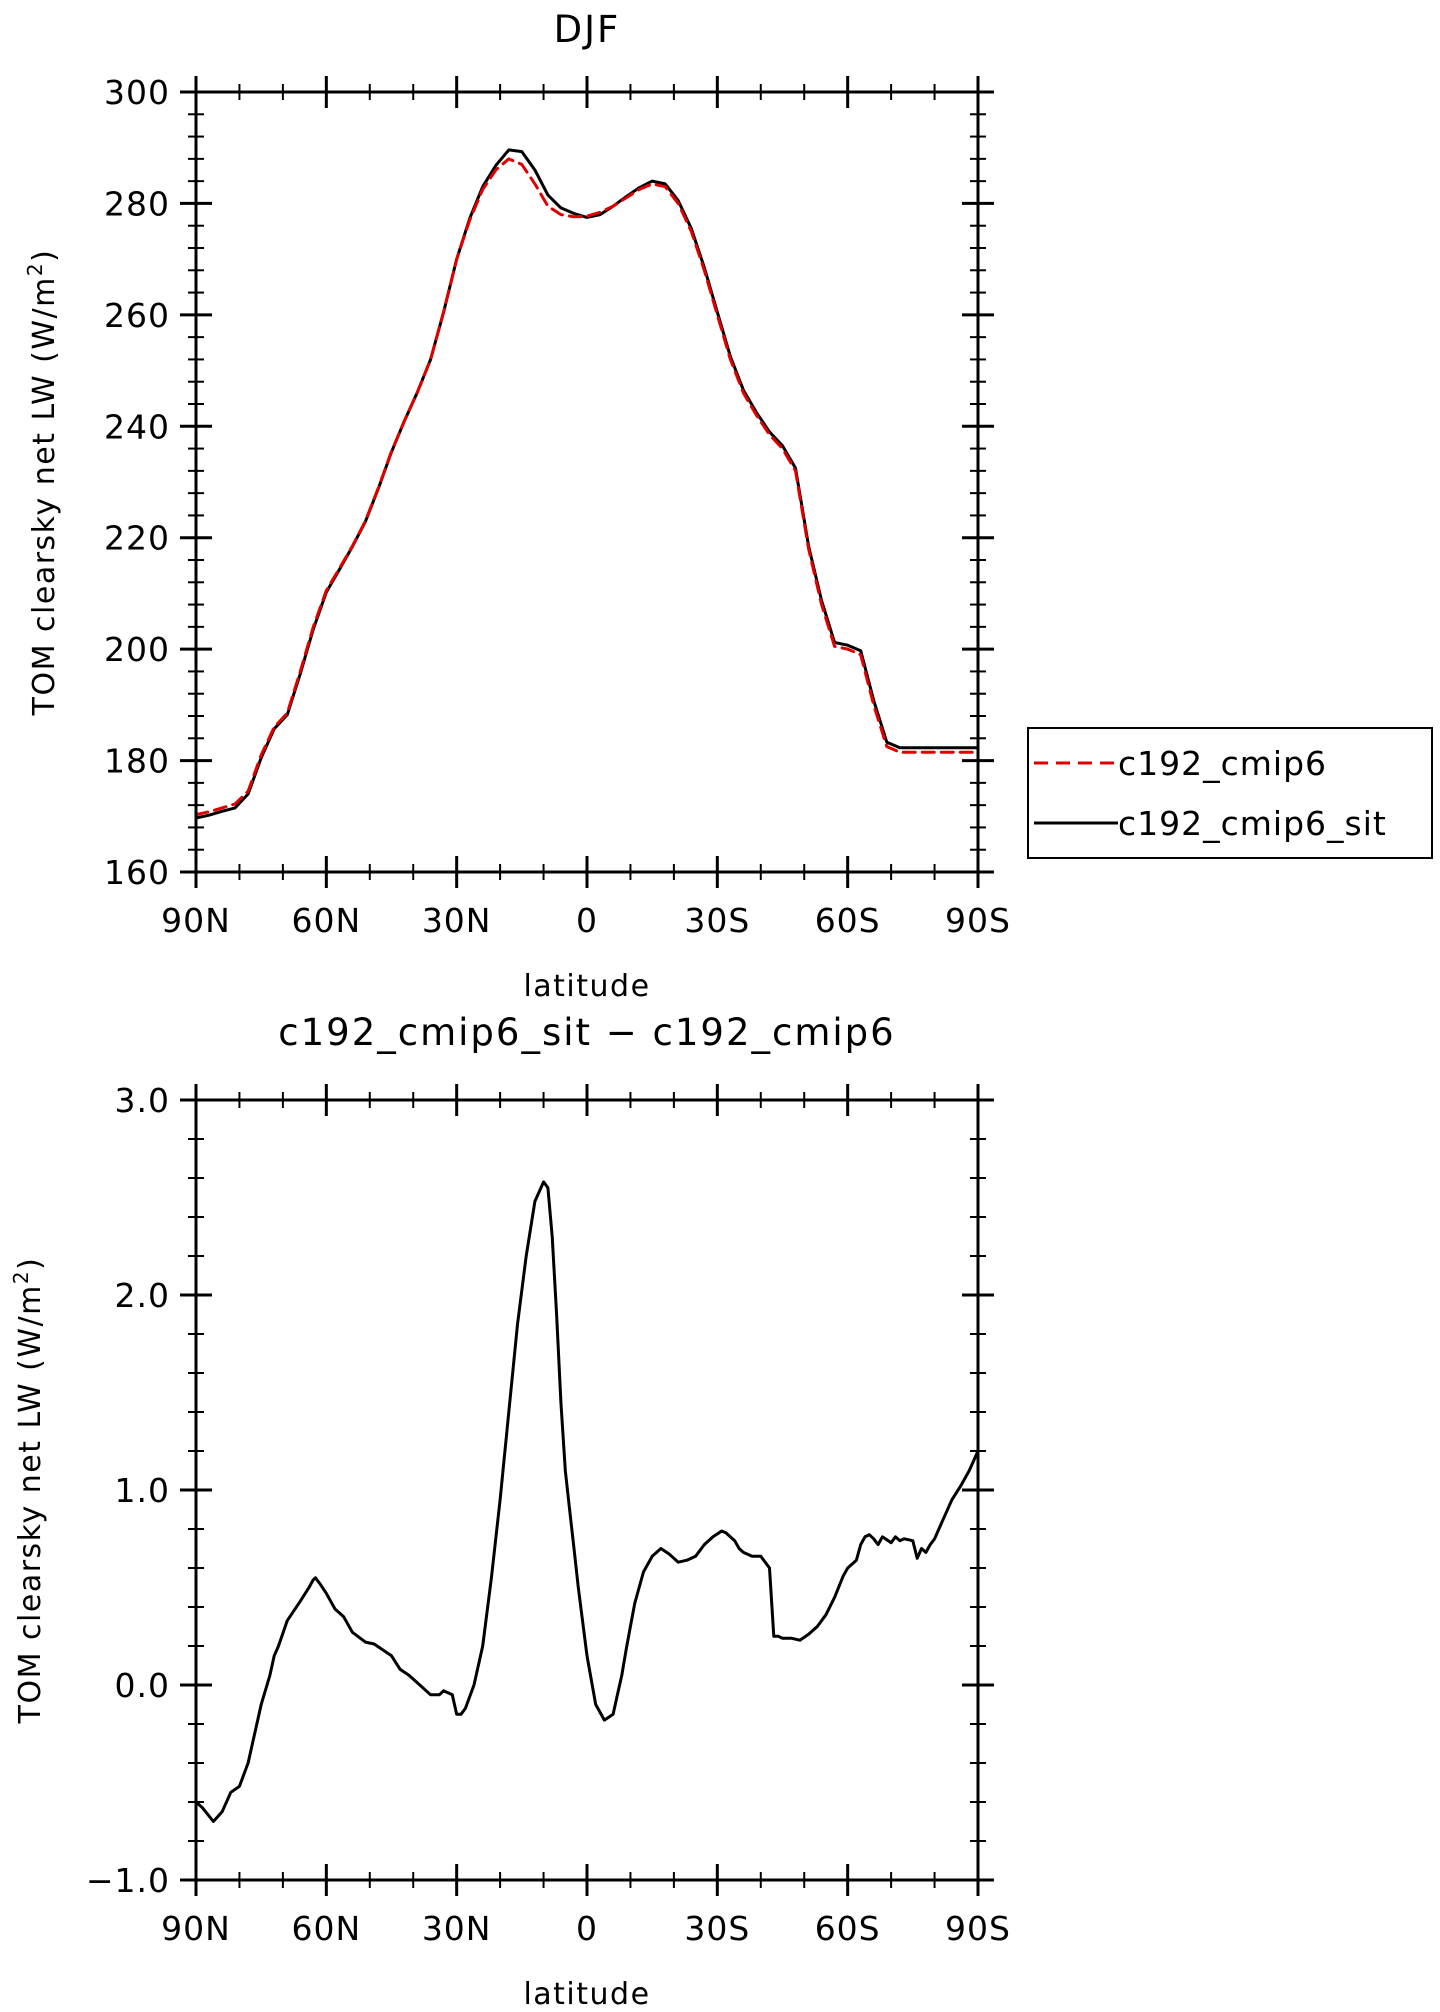 This screenshot has height=2012, width=1440. What do you see at coordinates (35, 269) in the screenshot?
I see `top-y-axis-label-sup: 2` at bounding box center [35, 269].